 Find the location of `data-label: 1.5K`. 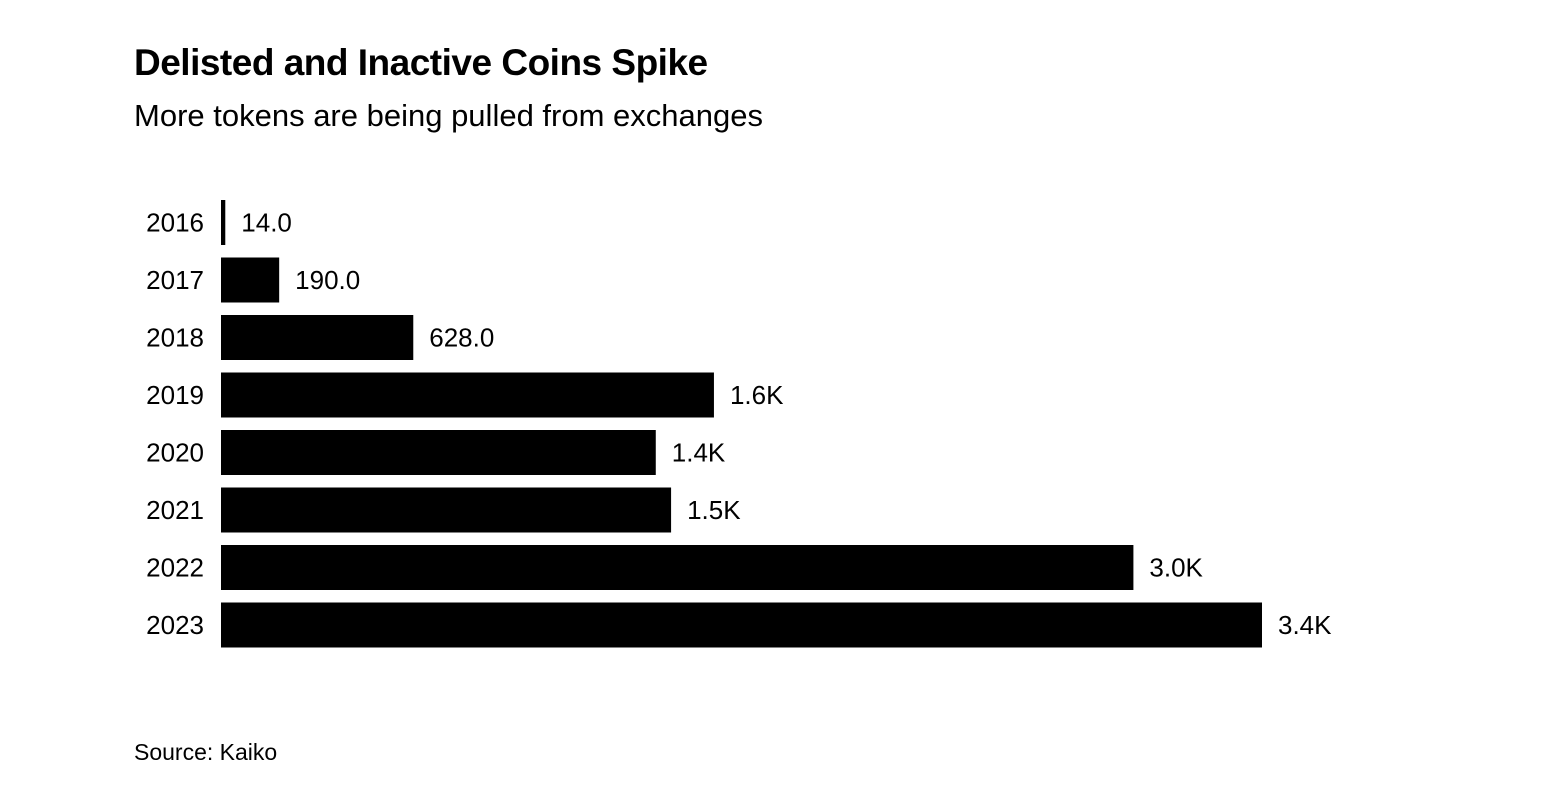

data-label: 1.5K is located at coordinates (714, 510).